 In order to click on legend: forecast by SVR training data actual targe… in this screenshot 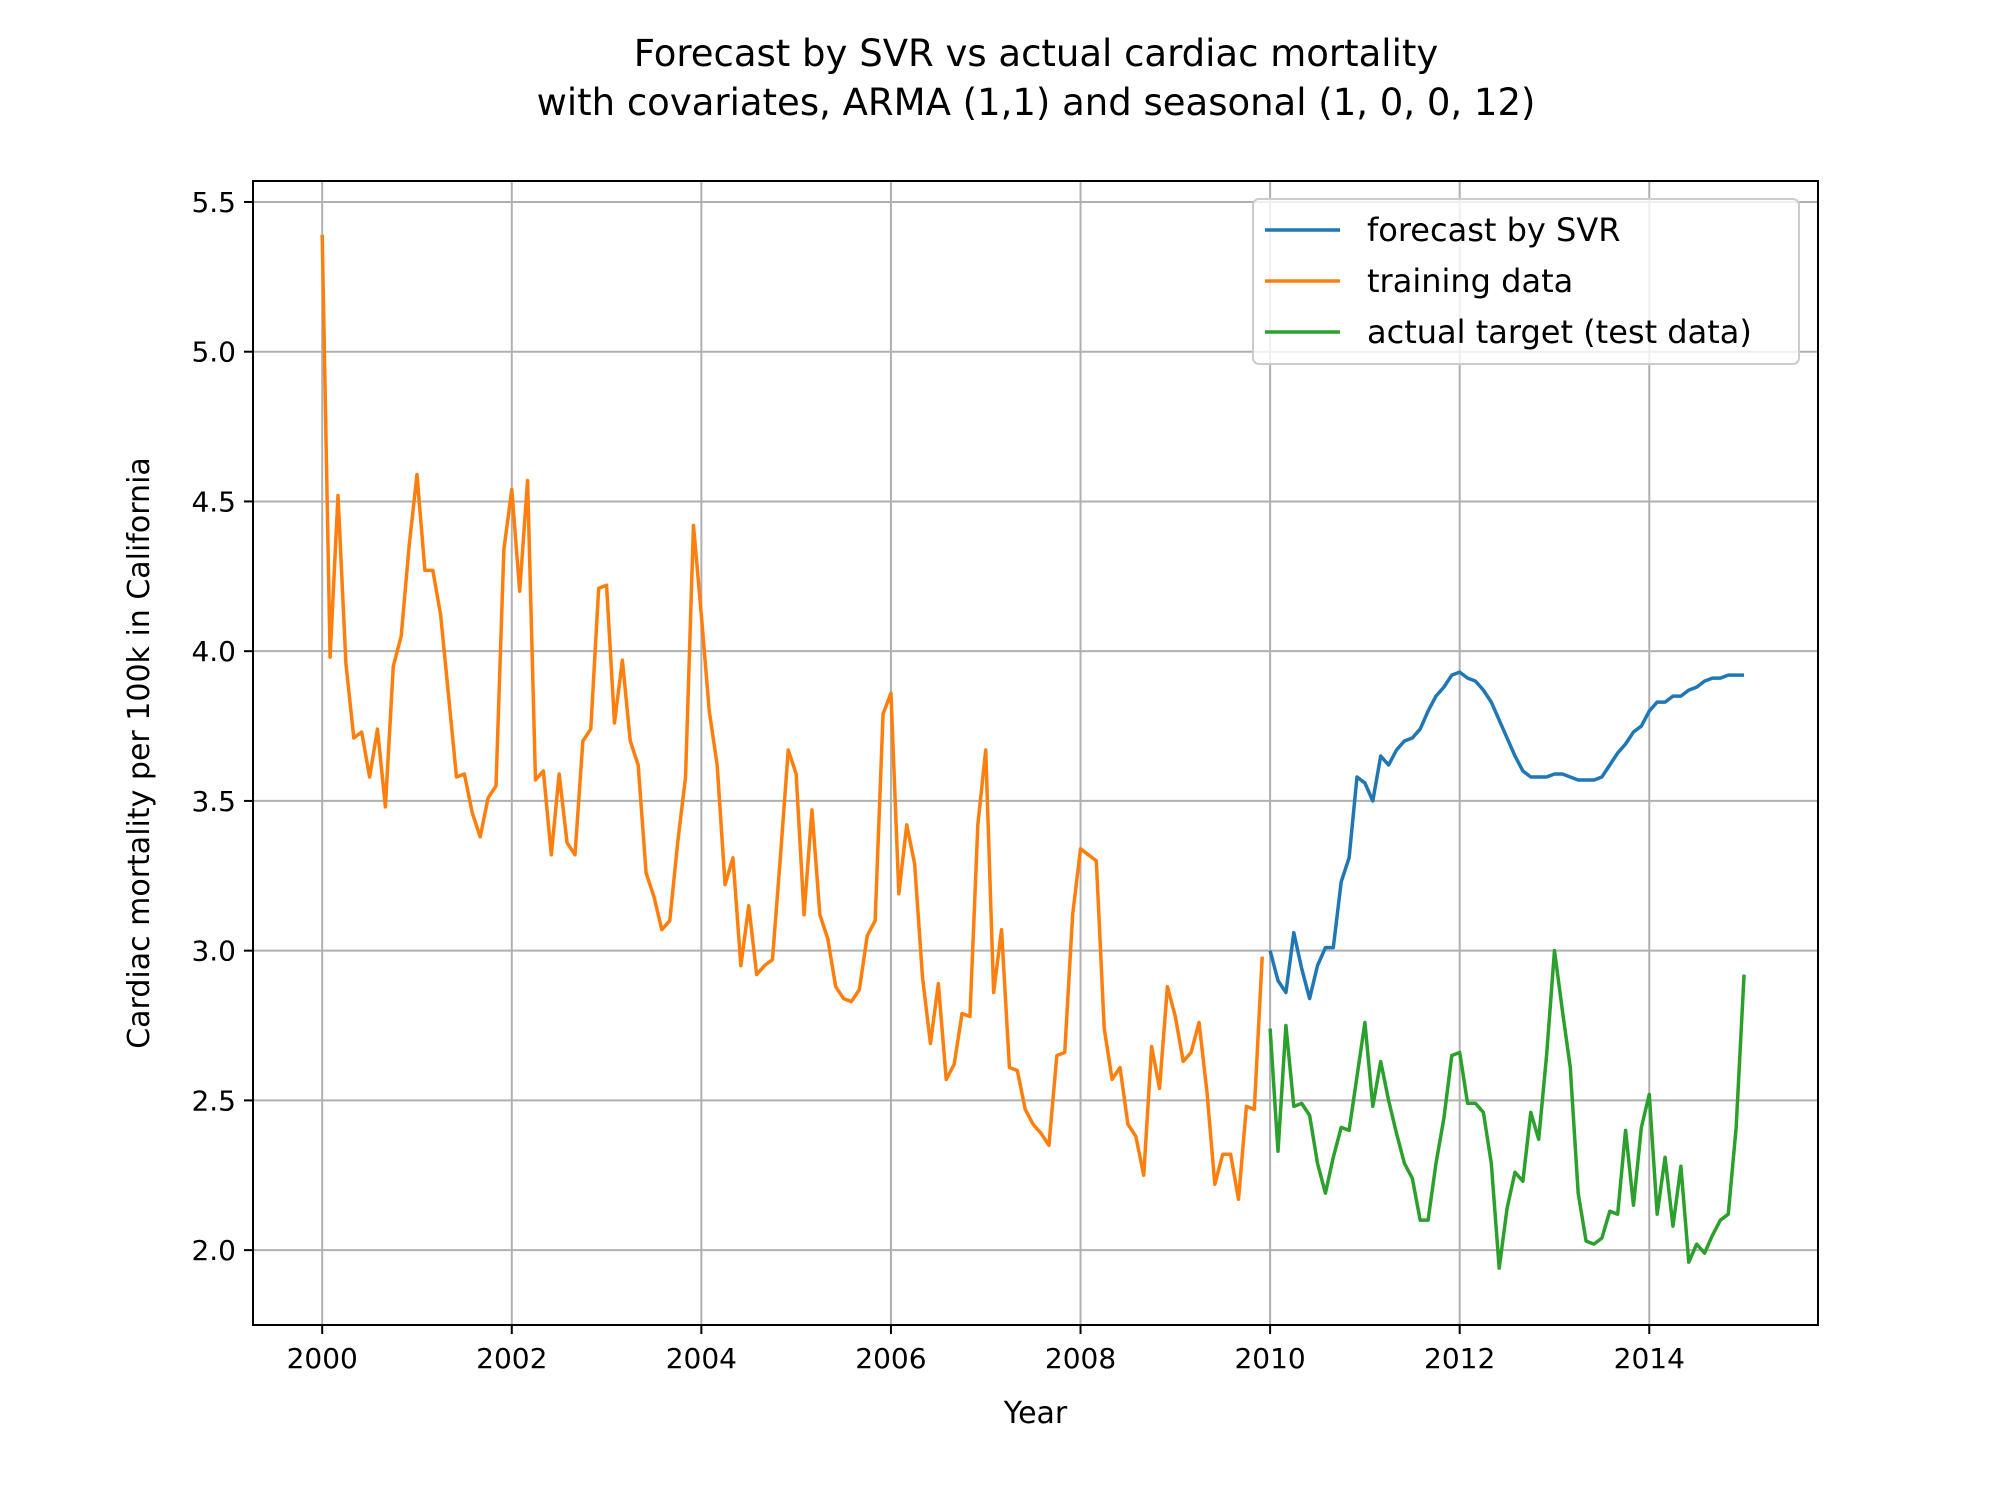, I will do `click(1526, 281)`.